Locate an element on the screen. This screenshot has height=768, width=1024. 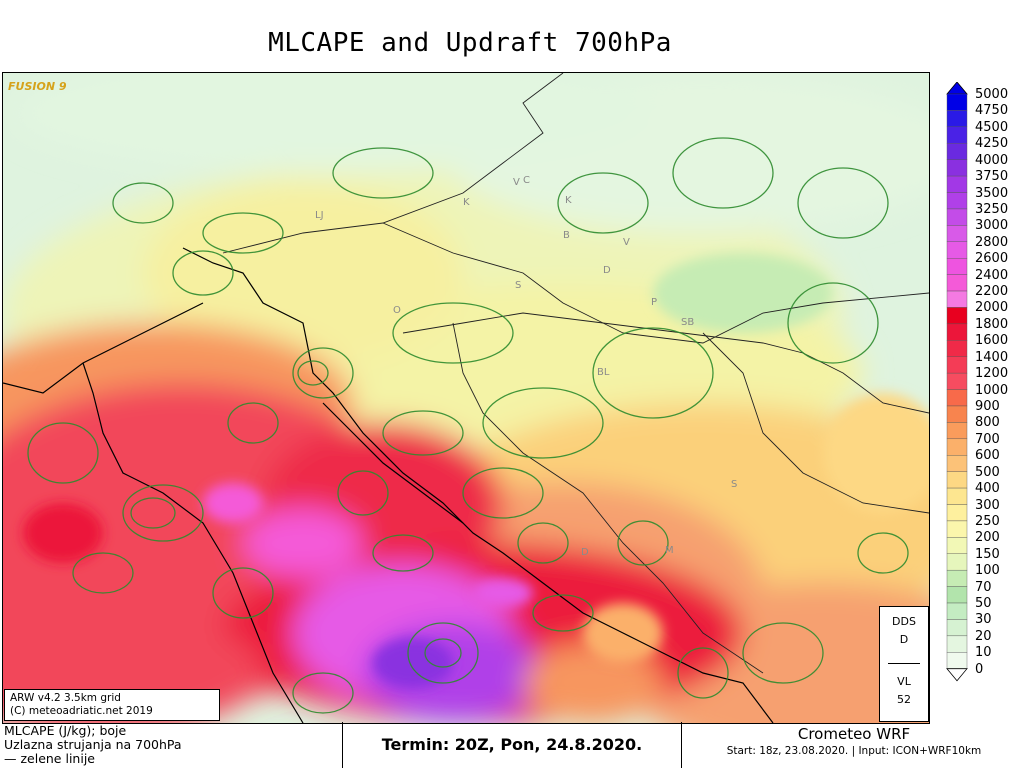
legend-top-arrow is located at coordinates (957, 88).